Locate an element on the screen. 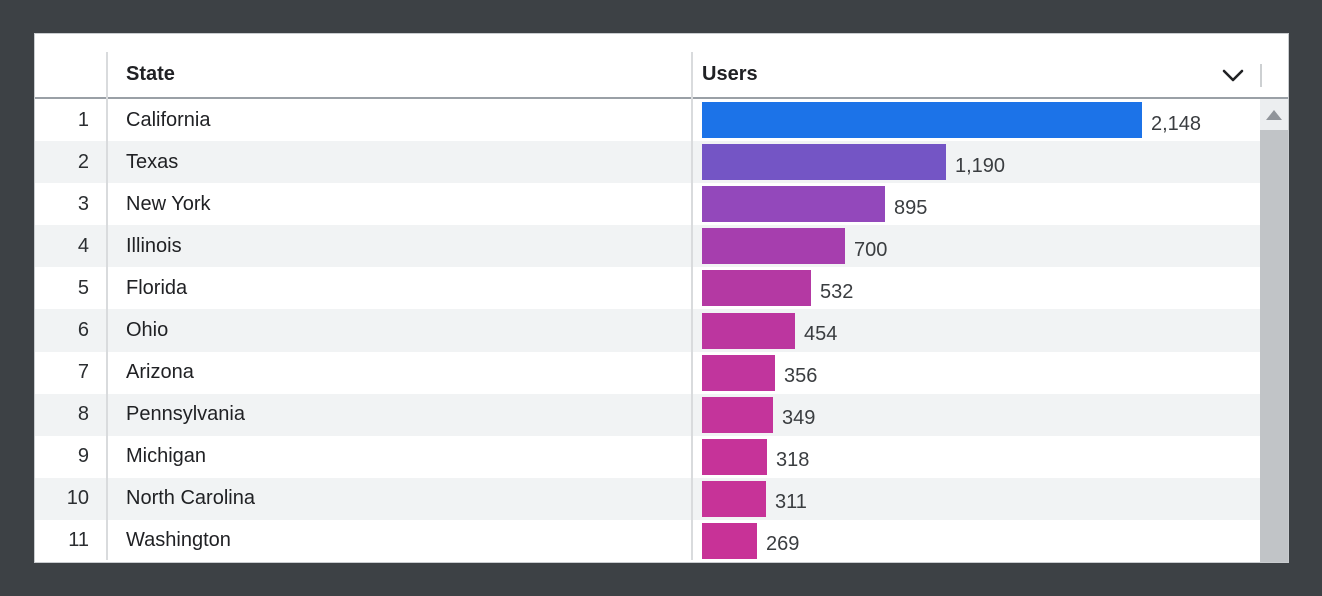 This screenshot has height=596, width=1322. row-users-label: 454 is located at coordinates (821, 334).